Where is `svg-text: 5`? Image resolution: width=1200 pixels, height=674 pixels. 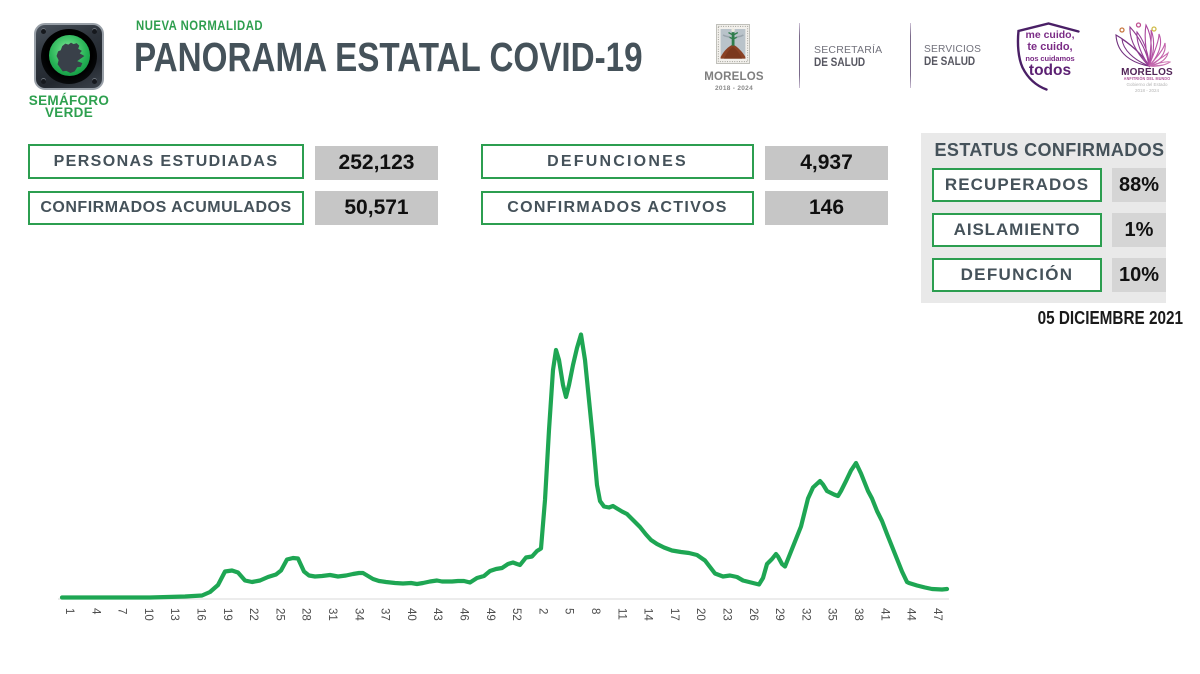 svg-text: 5 is located at coordinates (569, 611).